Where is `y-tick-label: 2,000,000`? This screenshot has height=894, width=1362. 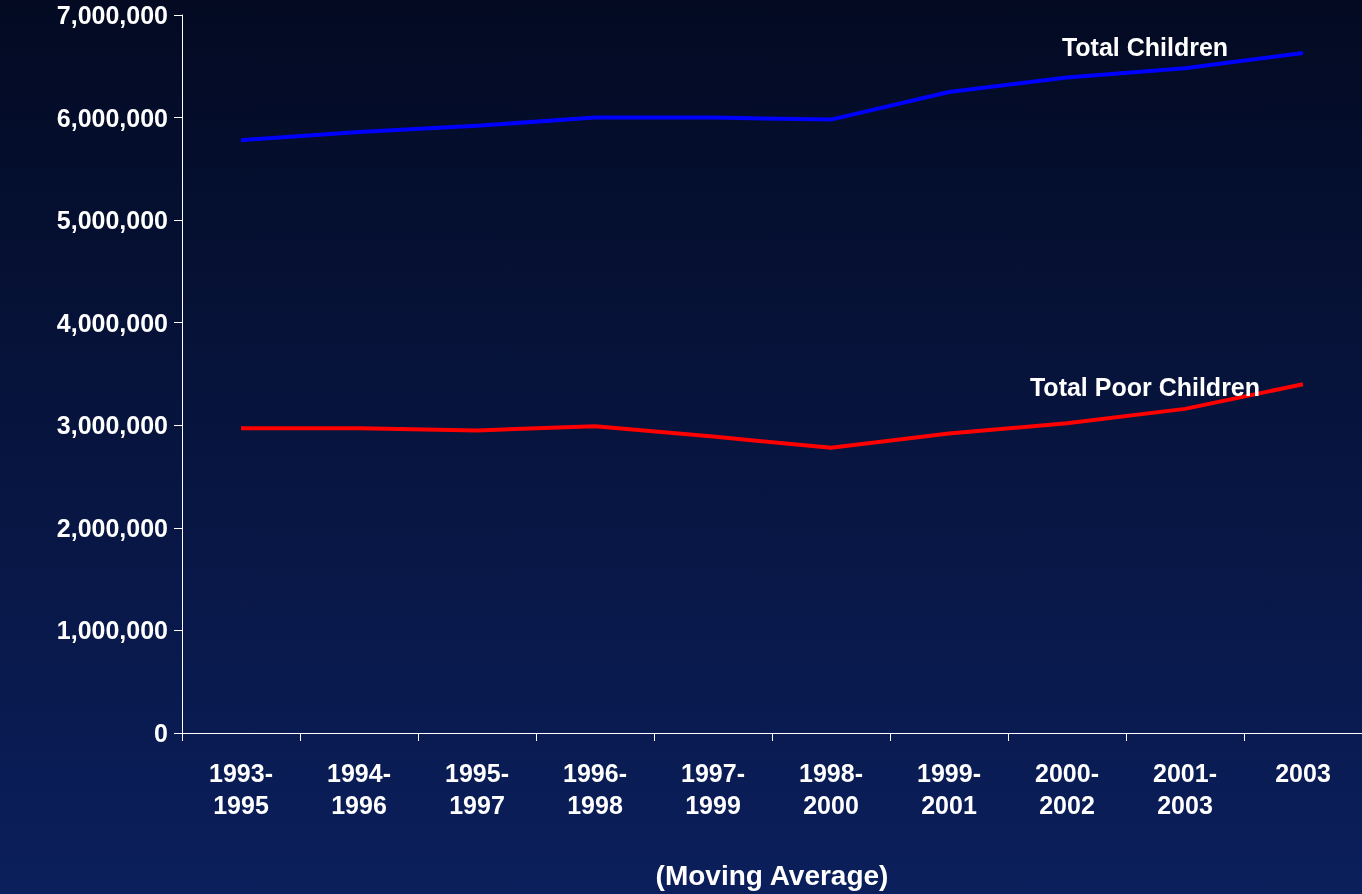
y-tick-label: 2,000,000 is located at coordinates (112, 527).